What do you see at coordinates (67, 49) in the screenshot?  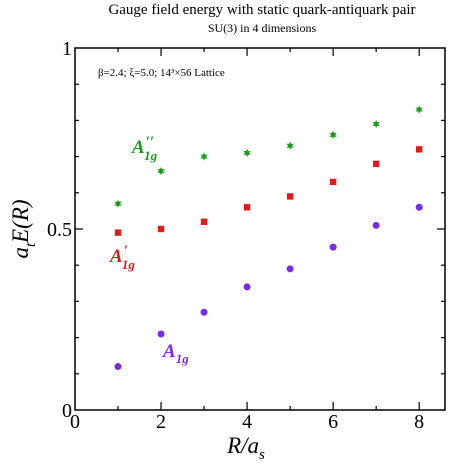 I see `y-tick-label: 1` at bounding box center [67, 49].